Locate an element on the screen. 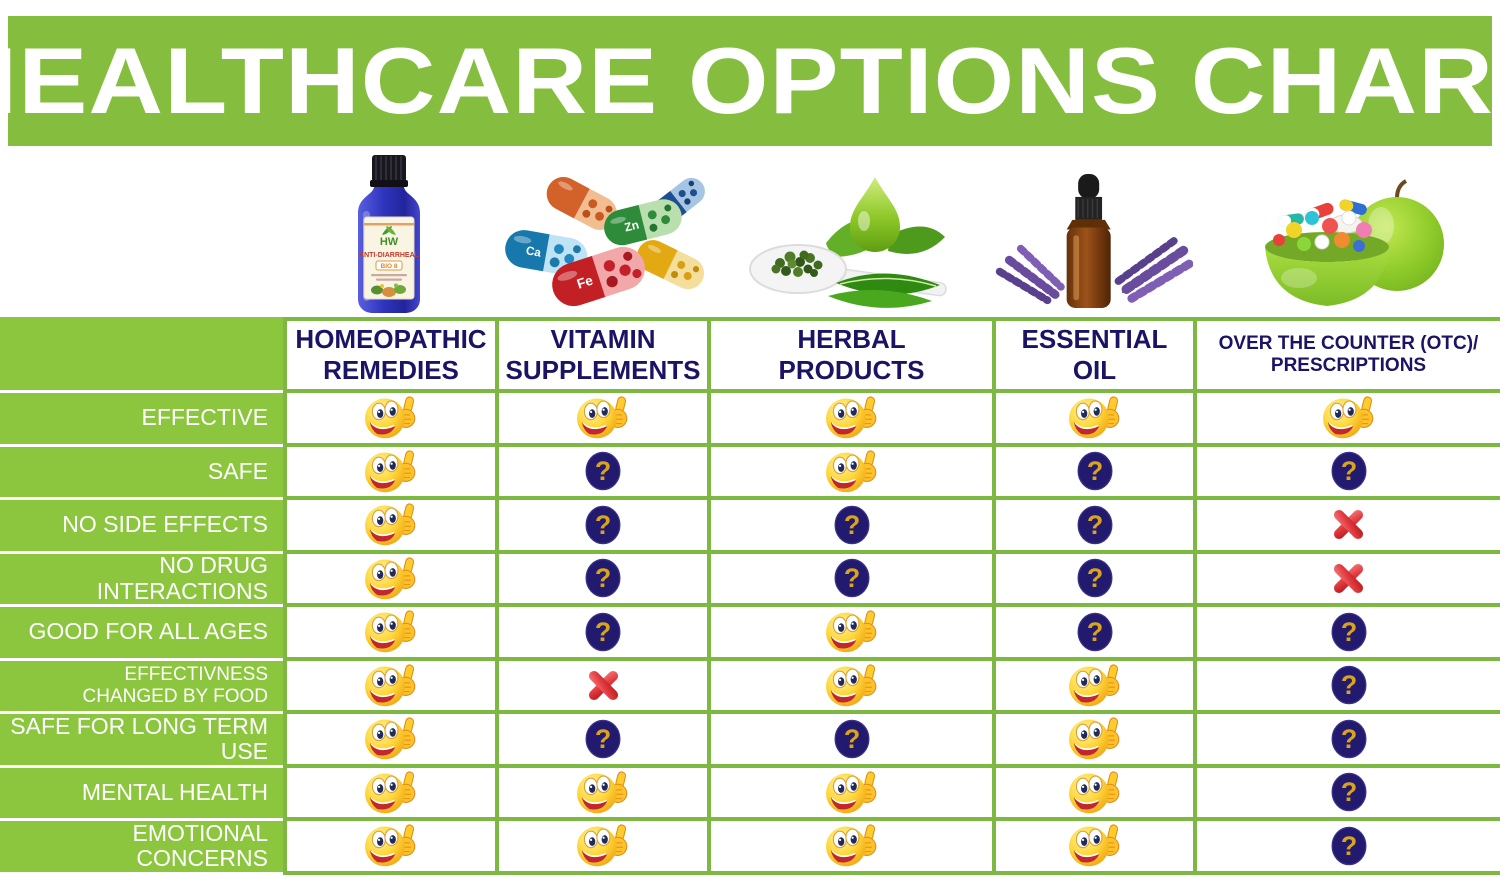 This screenshot has height=879, width=1500. svg-text: Fe is located at coordinates (585, 281).